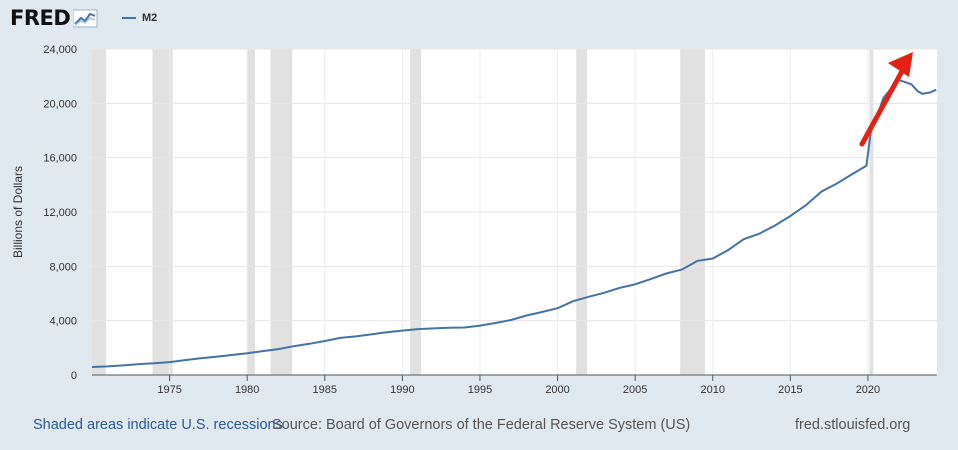 This screenshot has height=450, width=958. Describe the element at coordinates (635, 390) in the screenshot. I see `x-tick-label-6: 2005` at that location.